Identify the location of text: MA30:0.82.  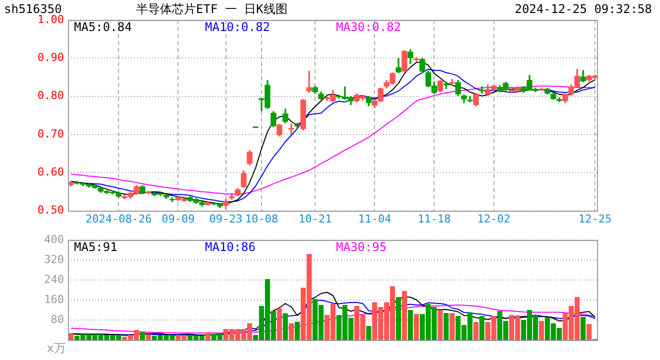
(369, 27).